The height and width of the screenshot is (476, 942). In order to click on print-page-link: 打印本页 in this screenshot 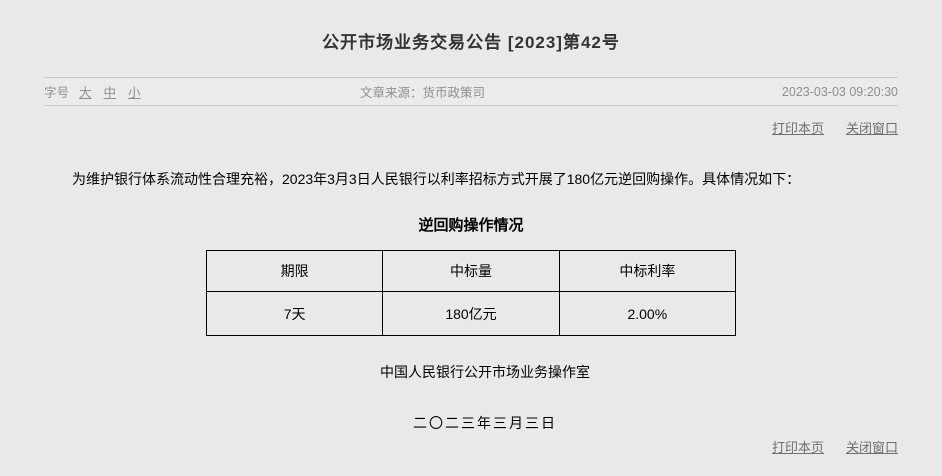, I will do `click(797, 128)`.